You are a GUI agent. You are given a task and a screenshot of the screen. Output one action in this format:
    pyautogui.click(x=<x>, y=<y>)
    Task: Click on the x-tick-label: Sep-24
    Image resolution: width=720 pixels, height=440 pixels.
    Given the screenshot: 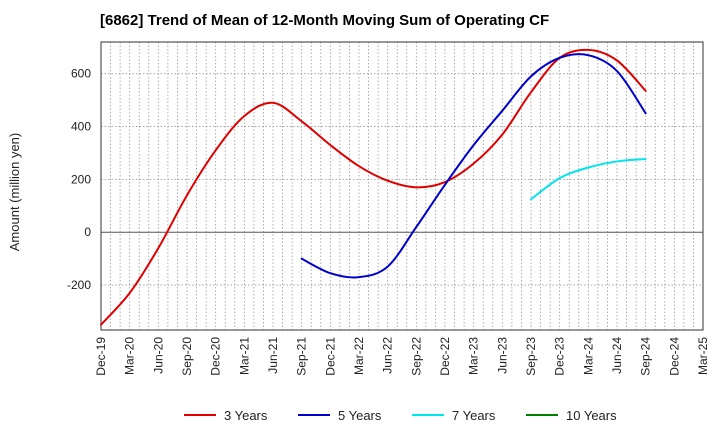 What is the action you would take?
    pyautogui.click(x=646, y=356)
    